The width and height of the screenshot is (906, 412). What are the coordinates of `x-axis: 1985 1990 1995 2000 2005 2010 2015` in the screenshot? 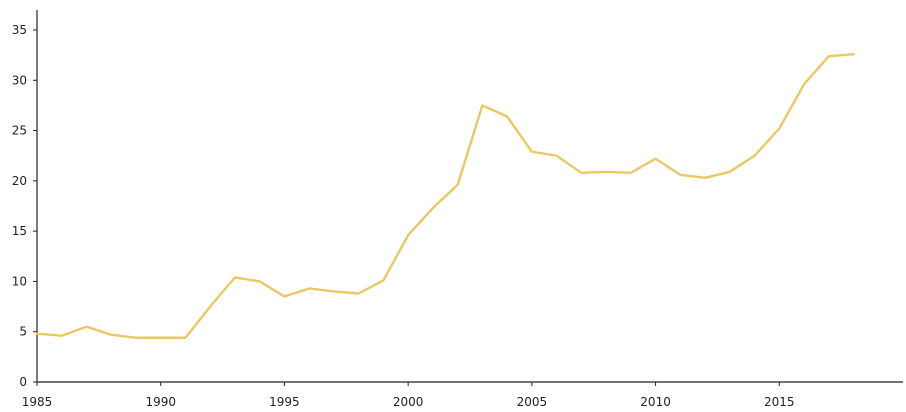 It's located at (462, 395).